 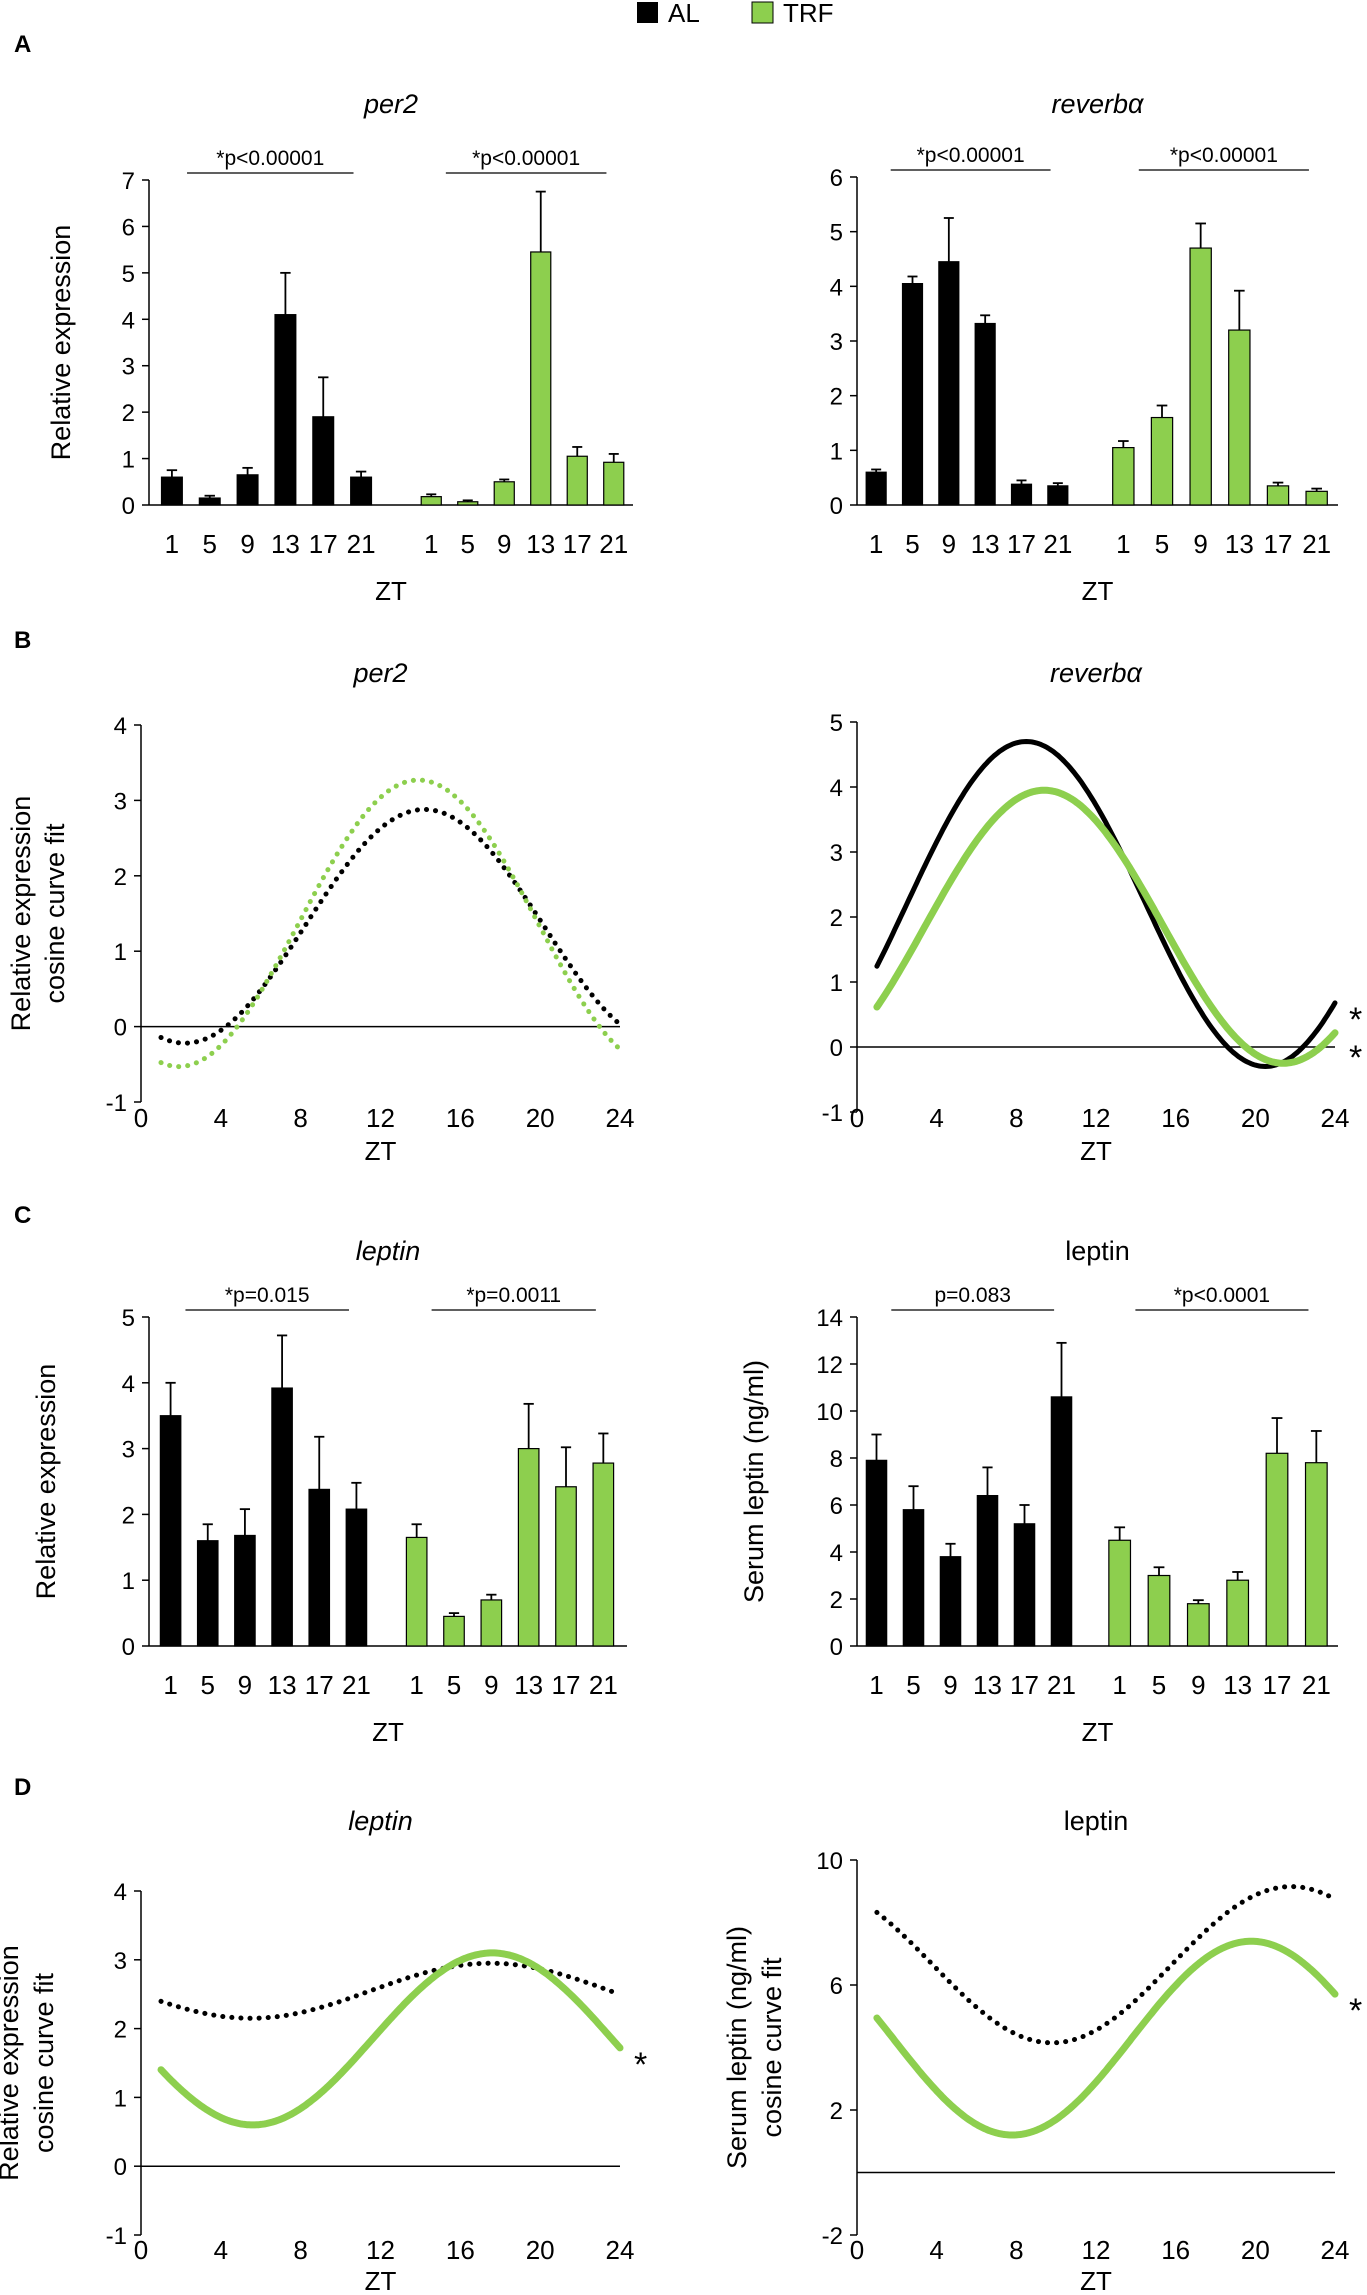 What do you see at coordinates (210, 544) in the screenshot?
I see `x-tick-label: 5` at bounding box center [210, 544].